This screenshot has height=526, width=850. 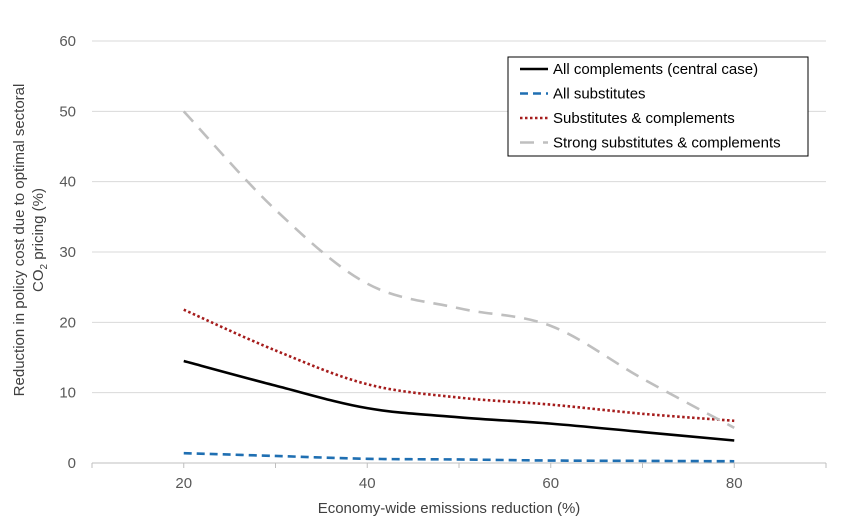 What do you see at coordinates (458, 483) in the screenshot?
I see `x-axis-tick-labels: 20 40 60 80` at bounding box center [458, 483].